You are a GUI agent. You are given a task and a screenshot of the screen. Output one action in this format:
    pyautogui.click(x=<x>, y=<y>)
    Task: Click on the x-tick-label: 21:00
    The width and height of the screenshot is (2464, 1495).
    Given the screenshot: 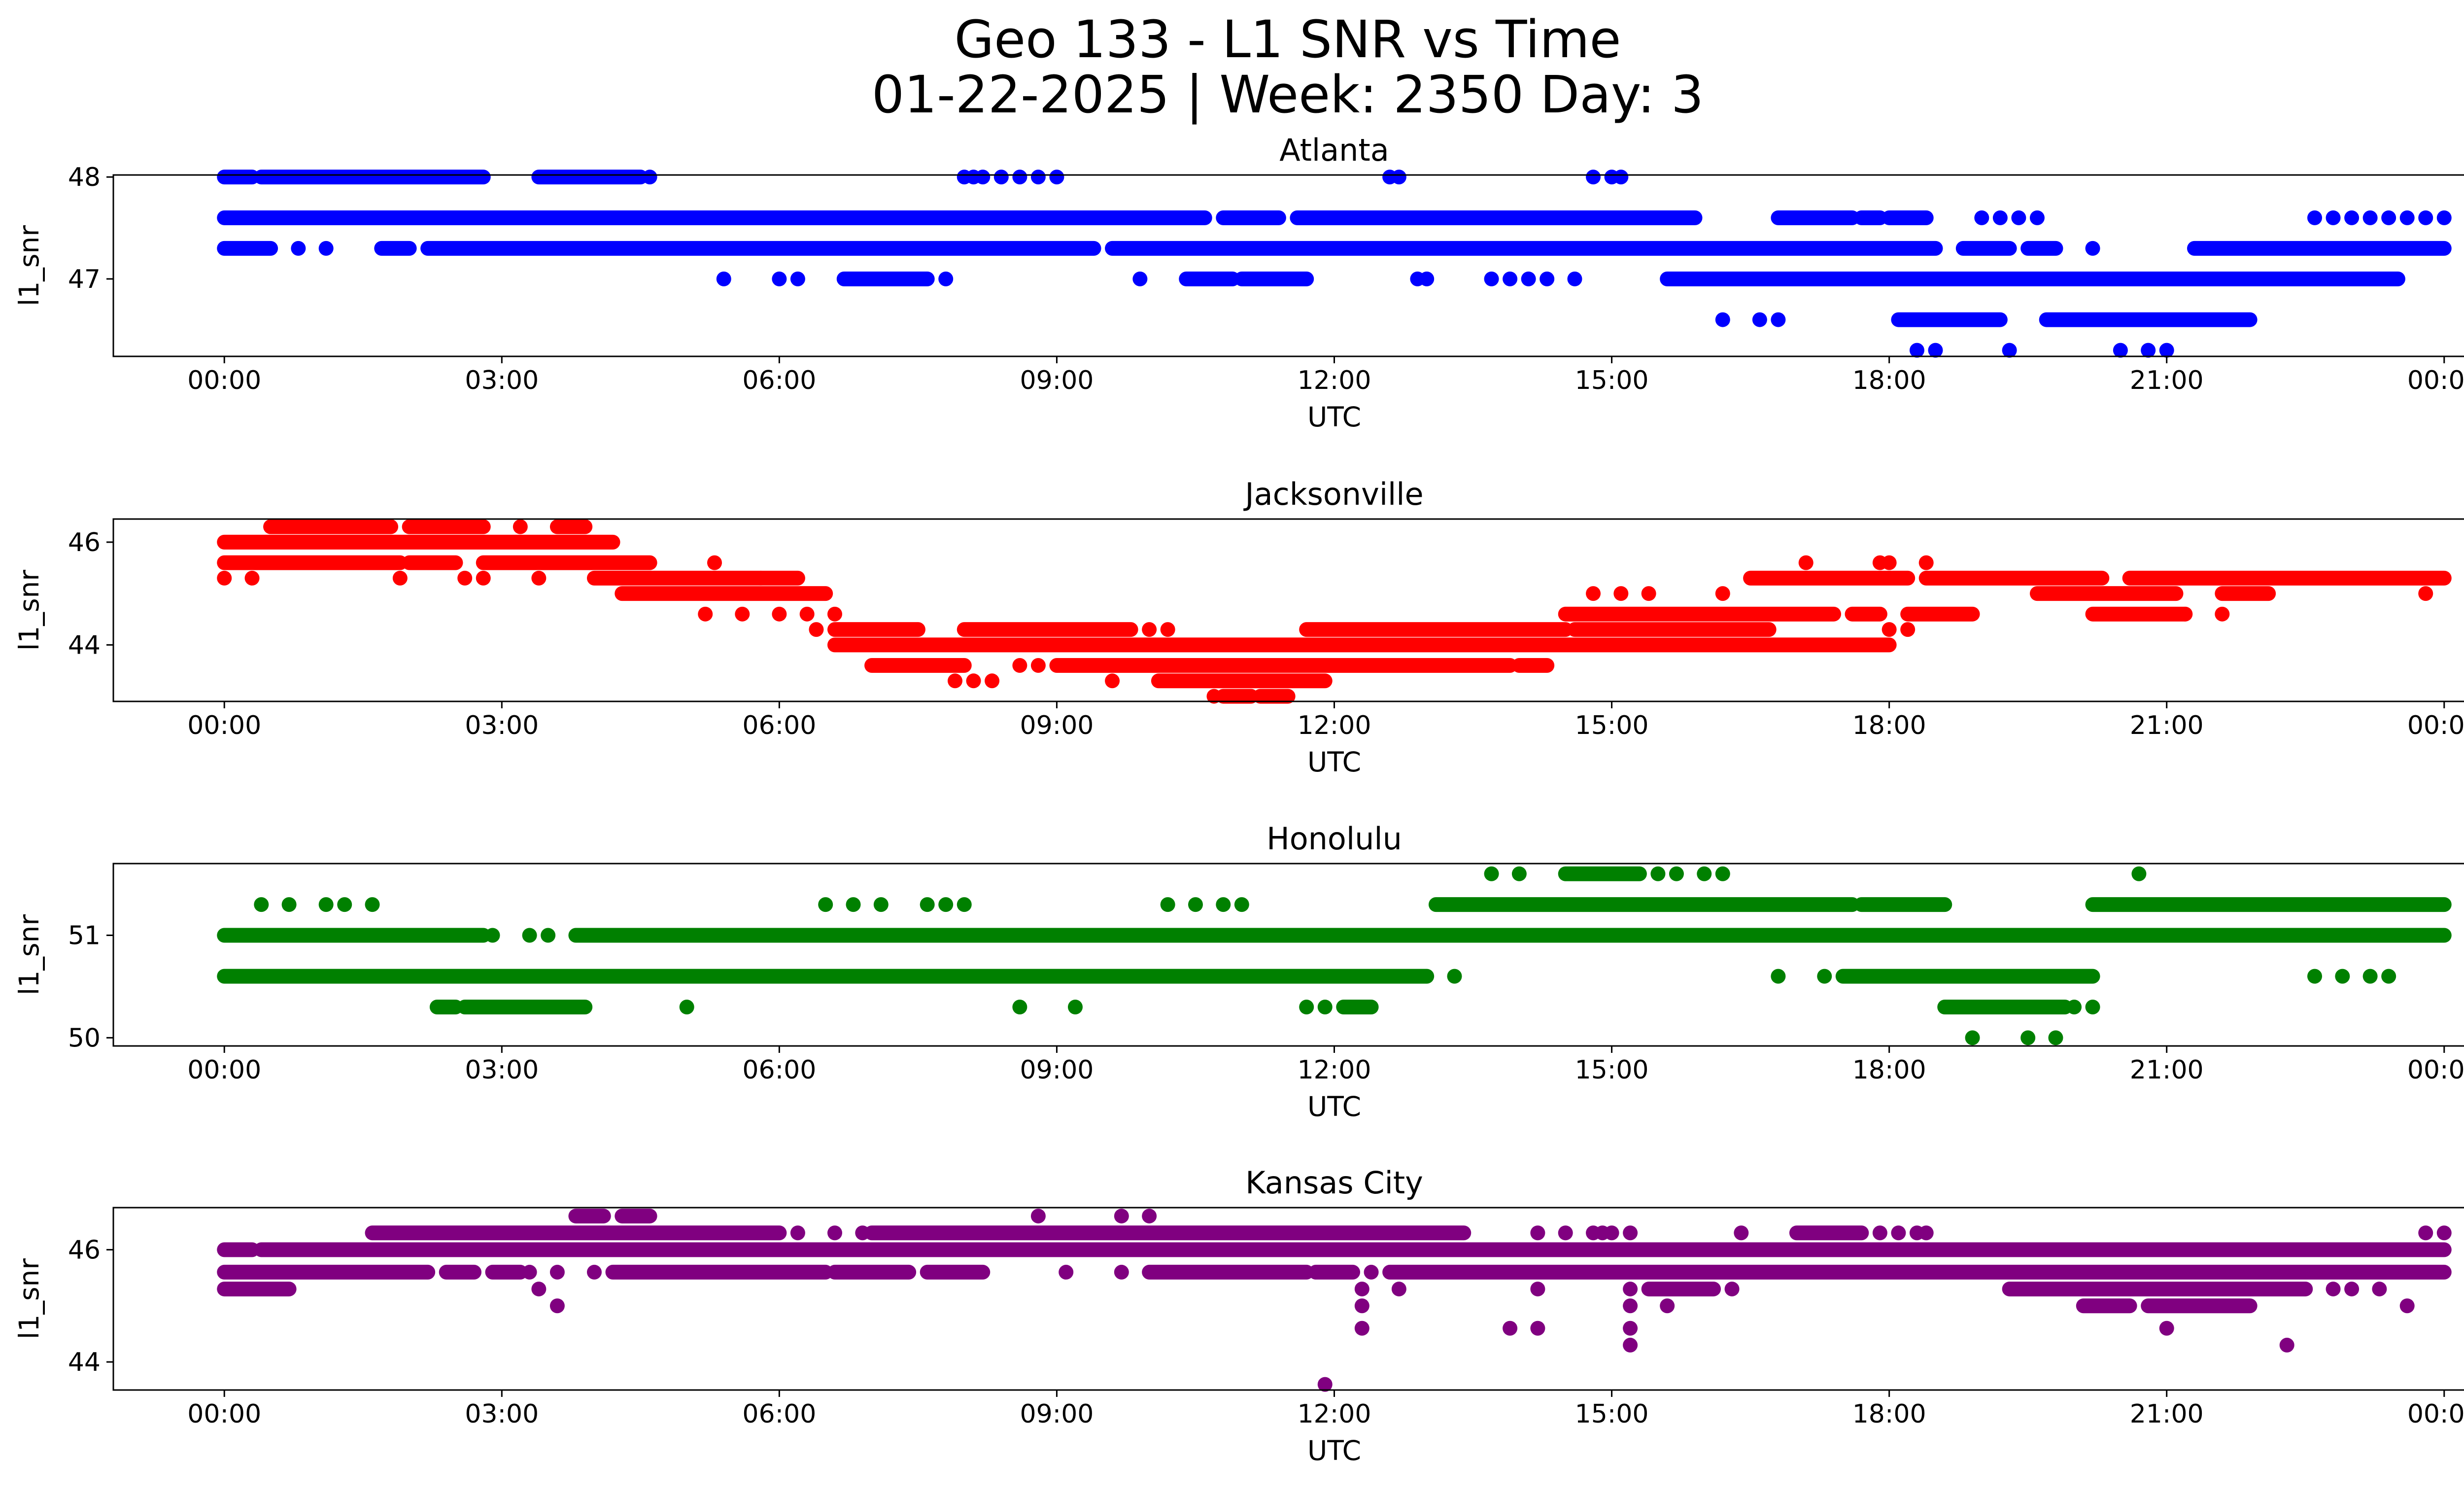 What is the action you would take?
    pyautogui.click(x=2167, y=1414)
    